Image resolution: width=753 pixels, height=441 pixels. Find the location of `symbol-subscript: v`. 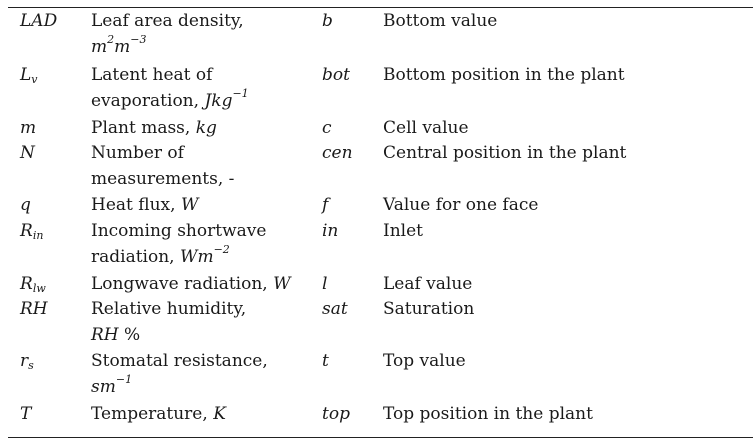

symbol-subscript: v is located at coordinates (34, 79).